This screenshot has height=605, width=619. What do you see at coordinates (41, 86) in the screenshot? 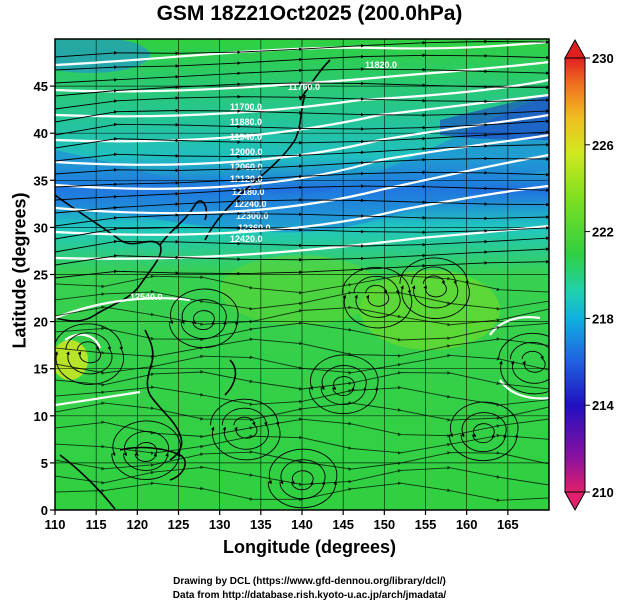
I see `y-tick-label: 45` at bounding box center [41, 86].